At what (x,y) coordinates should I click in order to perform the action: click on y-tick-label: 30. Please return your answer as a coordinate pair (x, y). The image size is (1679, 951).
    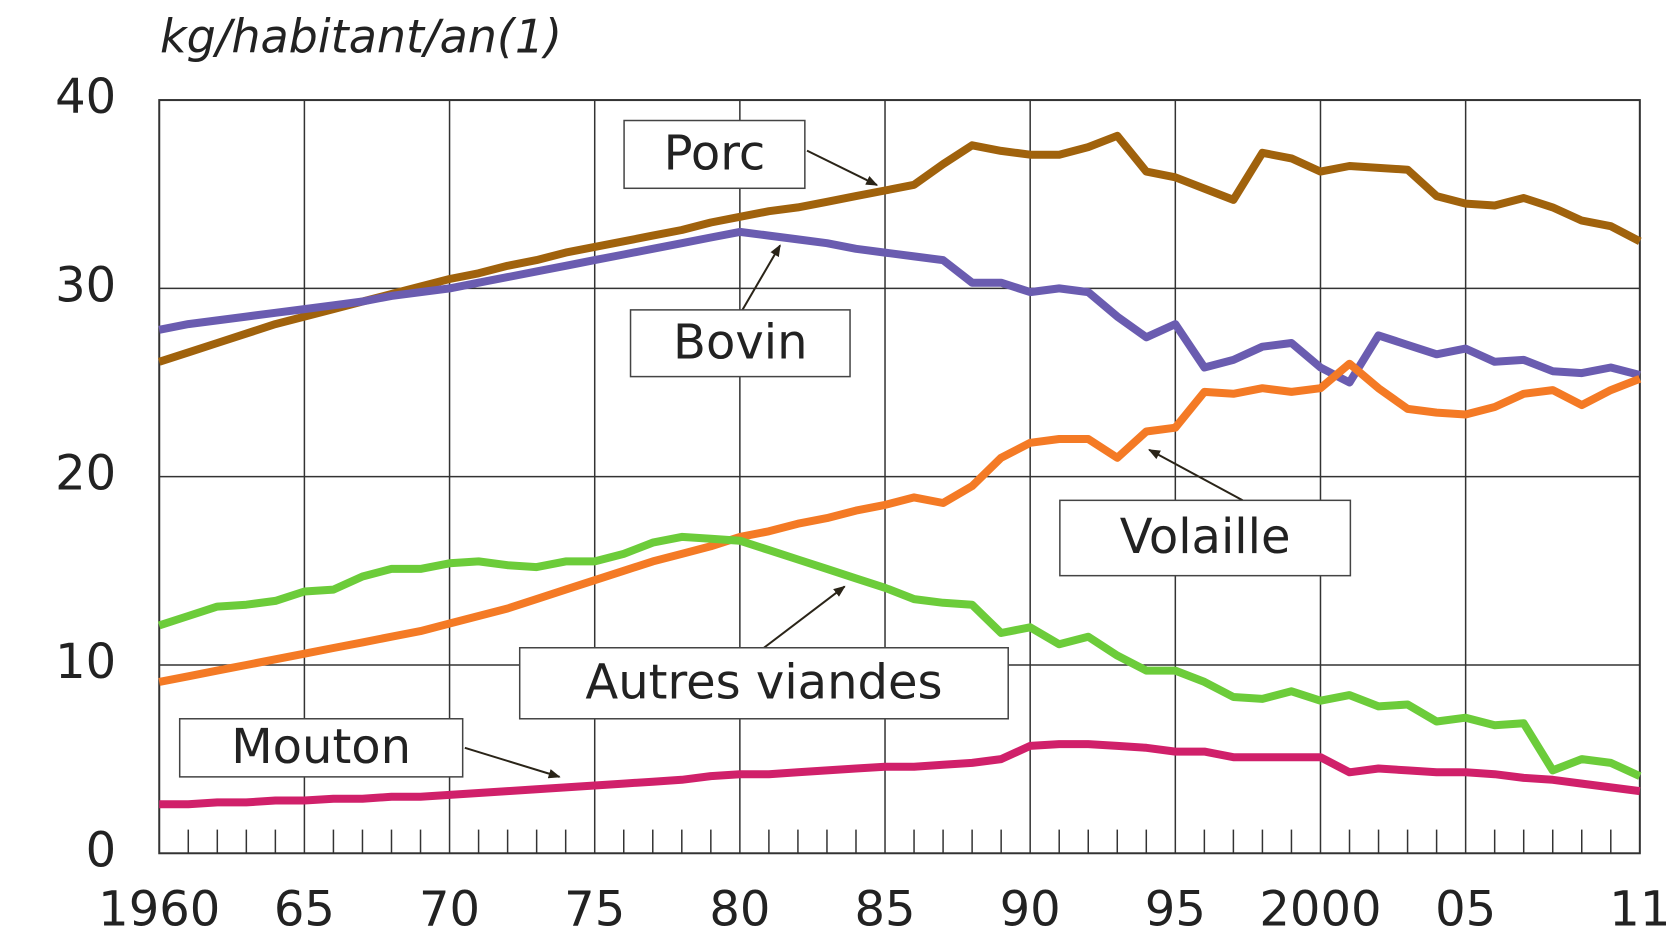
    Looking at the image, I should click on (85, 285).